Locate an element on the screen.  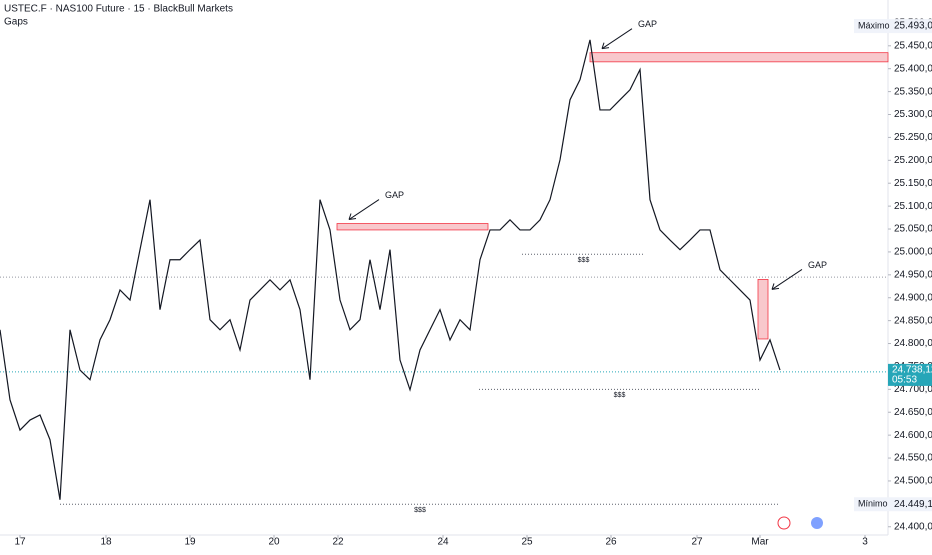
y-tick-label: 25.400,00 is located at coordinates (913, 68).